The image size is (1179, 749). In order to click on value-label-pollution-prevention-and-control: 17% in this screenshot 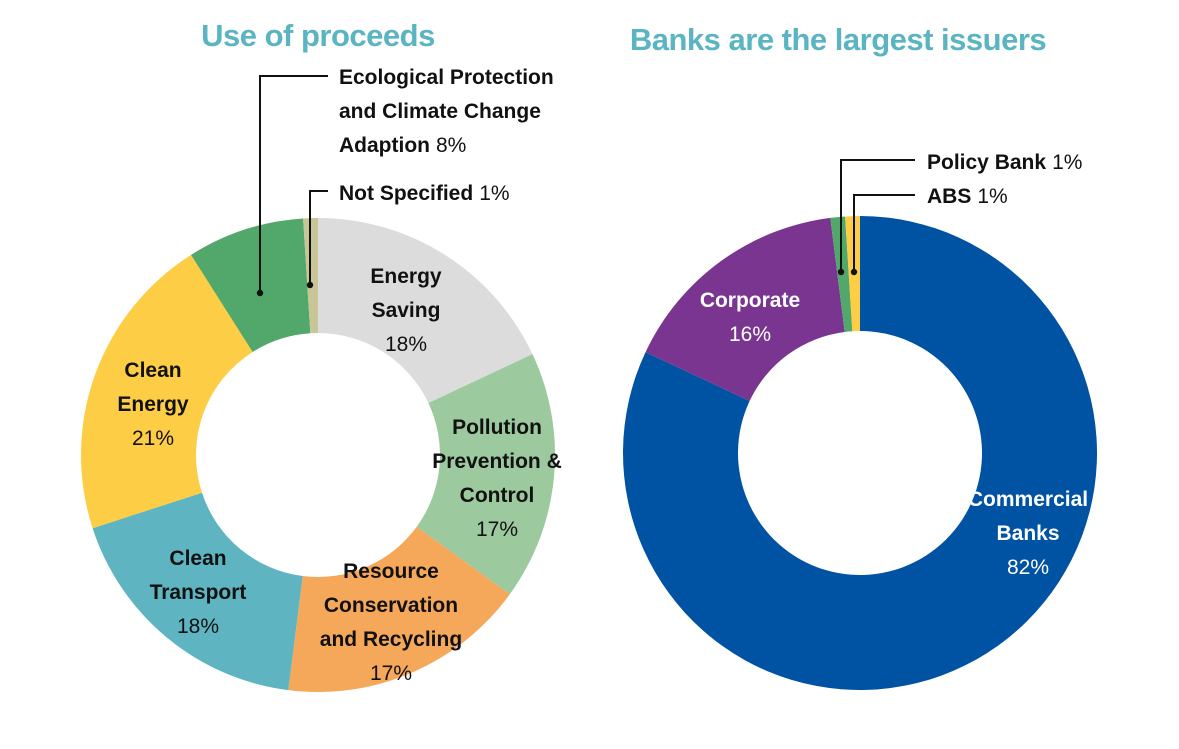, I will do `click(497, 529)`.